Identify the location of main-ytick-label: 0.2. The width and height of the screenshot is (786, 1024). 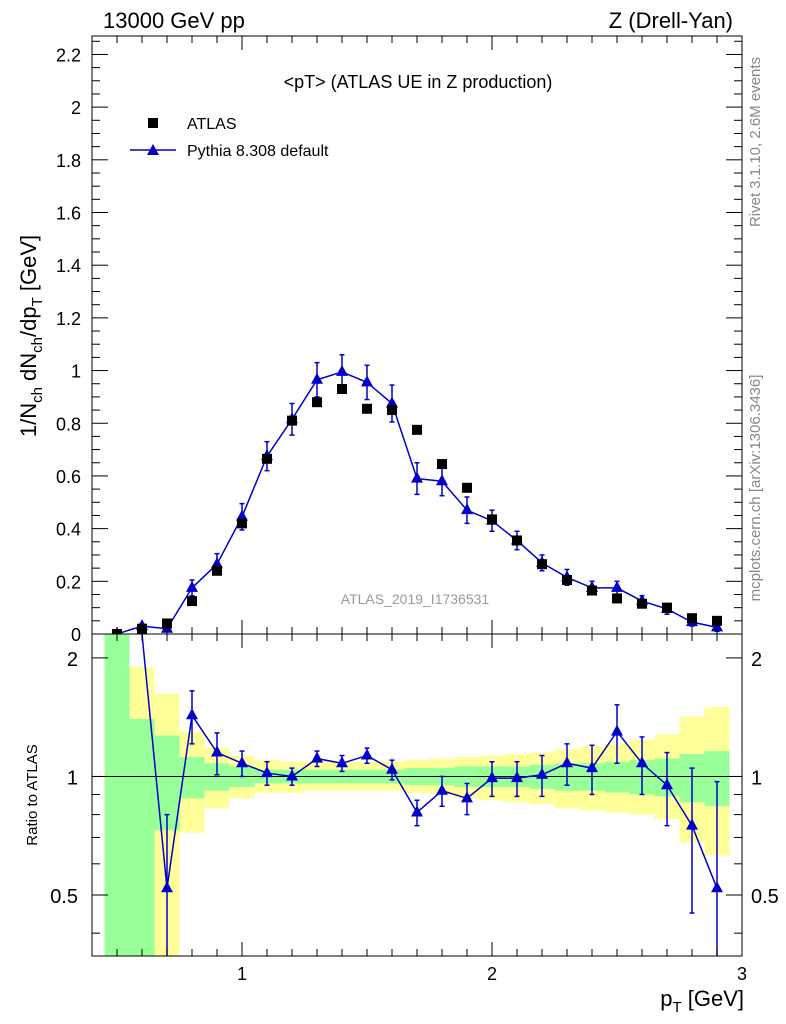
(68, 582).